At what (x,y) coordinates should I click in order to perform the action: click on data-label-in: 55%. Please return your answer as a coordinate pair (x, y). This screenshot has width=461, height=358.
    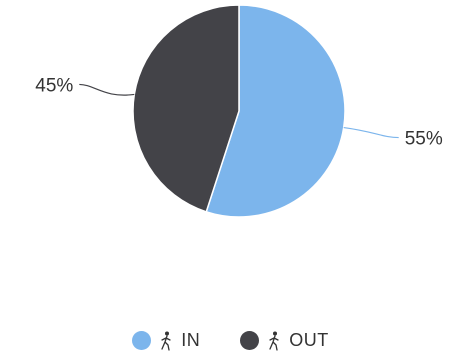
    Looking at the image, I should click on (424, 139).